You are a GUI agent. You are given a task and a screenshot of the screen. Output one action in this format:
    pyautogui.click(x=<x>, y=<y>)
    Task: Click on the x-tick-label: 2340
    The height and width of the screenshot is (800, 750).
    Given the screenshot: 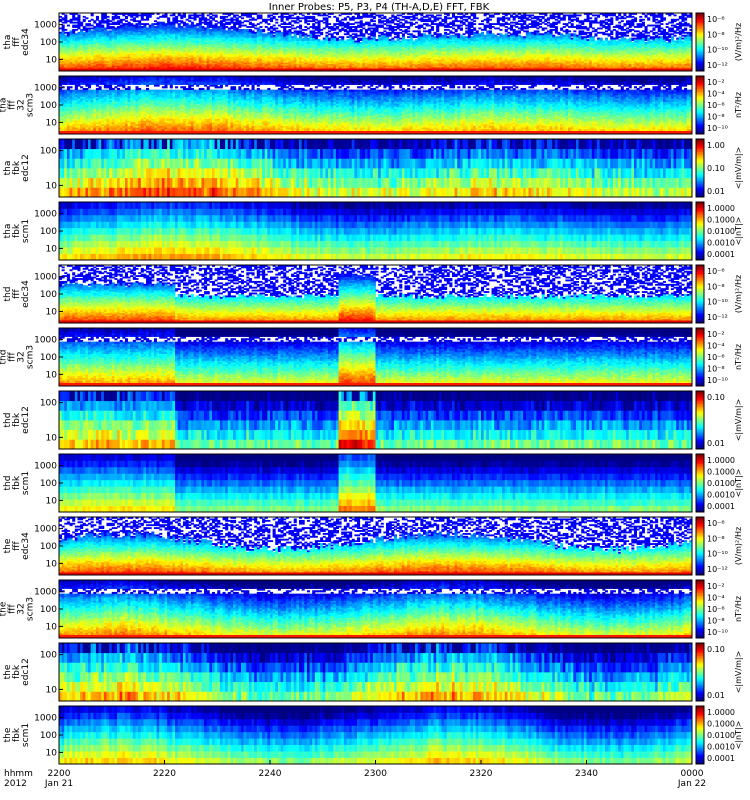 What is the action you would take?
    pyautogui.click(x=586, y=774)
    